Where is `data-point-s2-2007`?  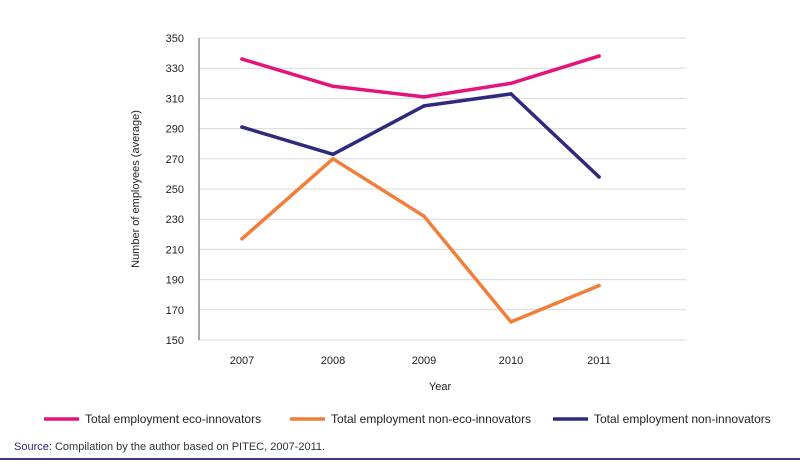 data-point-s2-2007 is located at coordinates (242, 239).